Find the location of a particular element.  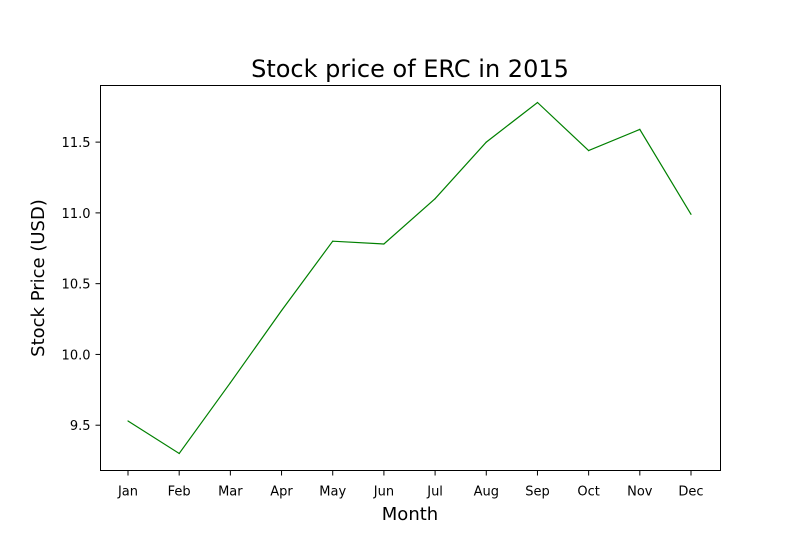

x-tick-label-jul: Jul is located at coordinates (434, 492).